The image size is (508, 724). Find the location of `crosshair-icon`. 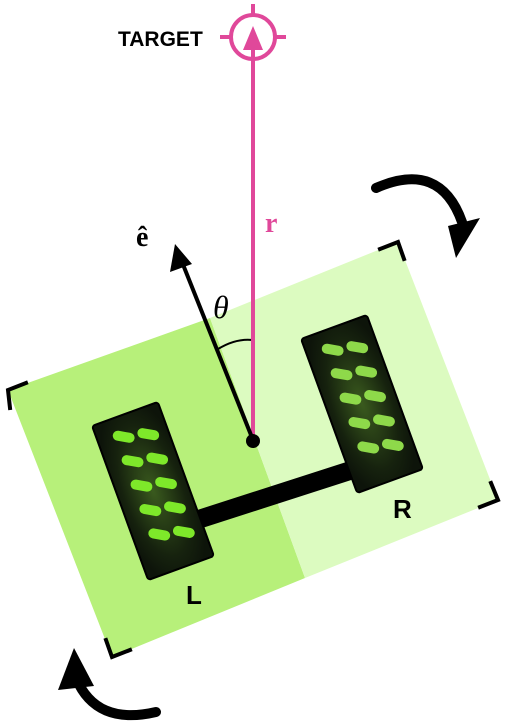

crosshair-icon is located at coordinates (253, 37).